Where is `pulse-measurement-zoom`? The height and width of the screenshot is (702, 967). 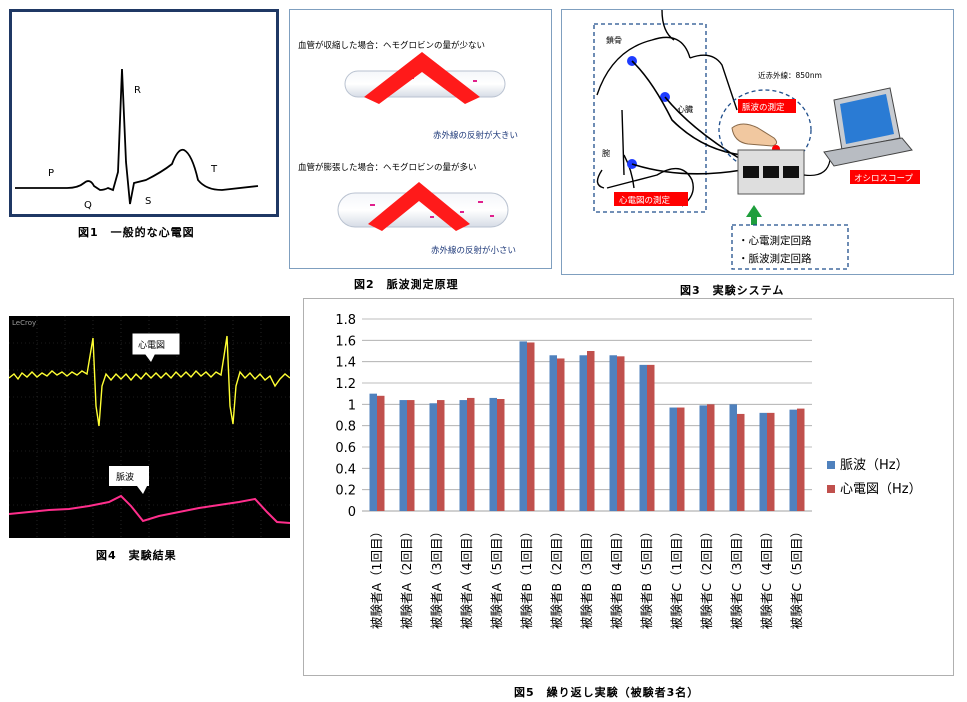 pulse-measurement-zoom is located at coordinates (765, 130).